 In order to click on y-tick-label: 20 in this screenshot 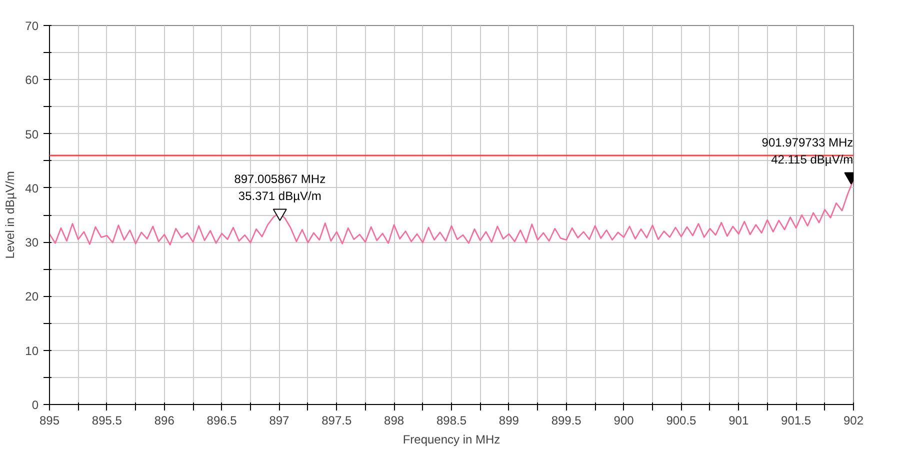, I will do `click(32, 297)`.